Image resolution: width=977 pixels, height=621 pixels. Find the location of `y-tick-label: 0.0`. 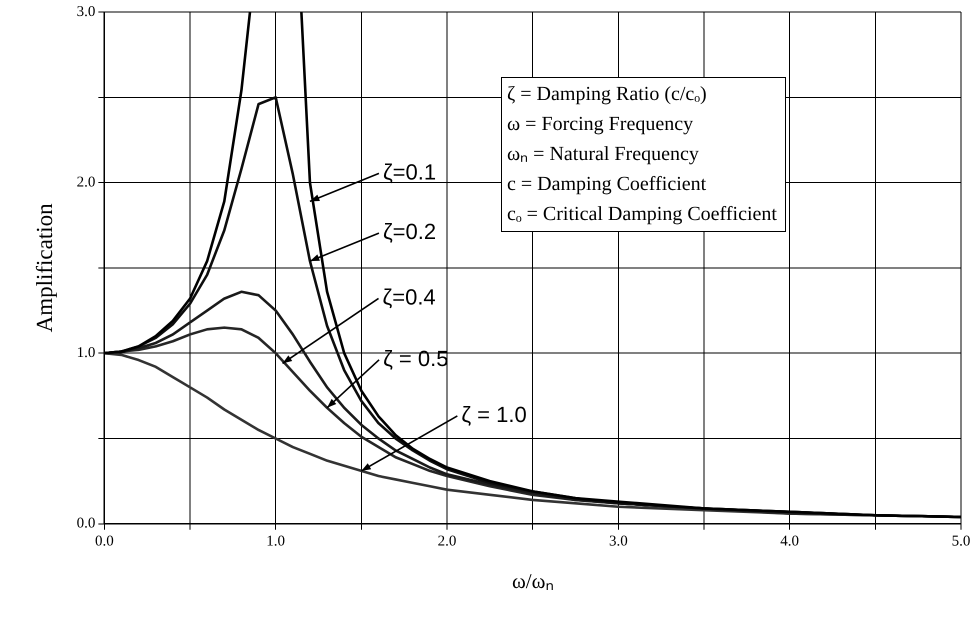

y-tick-label: 0.0 is located at coordinates (86, 524).